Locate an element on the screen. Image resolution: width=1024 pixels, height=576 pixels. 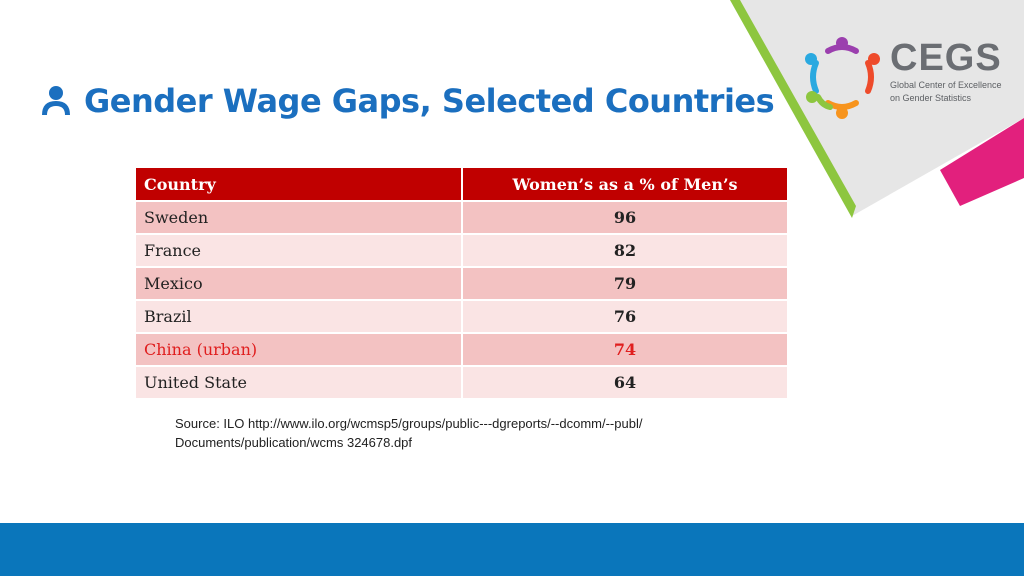
country-cell: China (urban) is located at coordinates (299, 349).